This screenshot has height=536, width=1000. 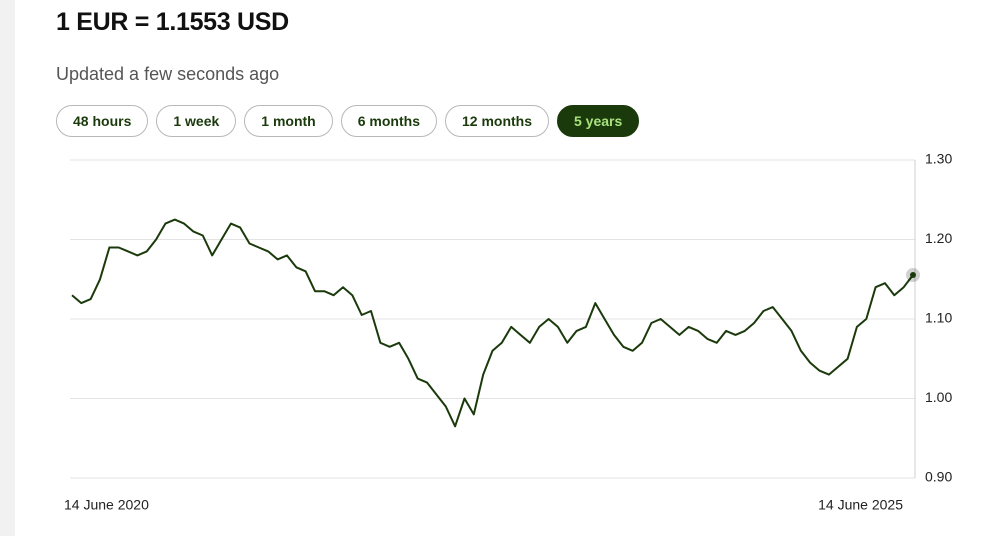 What do you see at coordinates (598, 121) in the screenshot?
I see `range-button: 5 years` at bounding box center [598, 121].